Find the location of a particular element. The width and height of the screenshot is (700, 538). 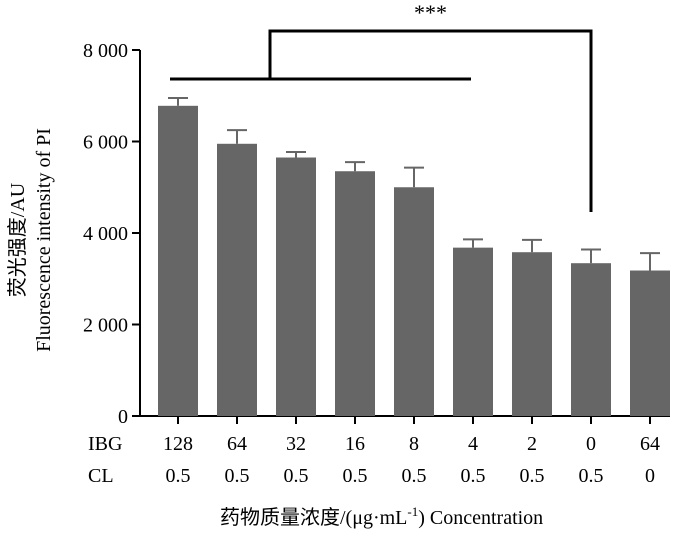

ibg-label: 16 is located at coordinates (355, 444).